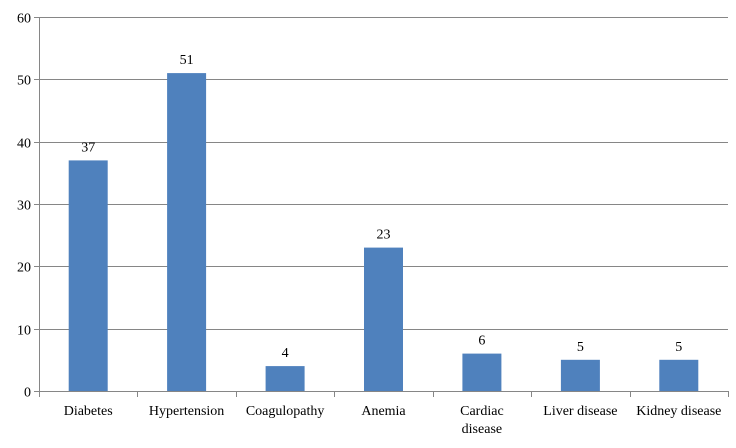 The height and width of the screenshot is (448, 736). I want to click on x-category-label: Hypertension, so click(186, 411).